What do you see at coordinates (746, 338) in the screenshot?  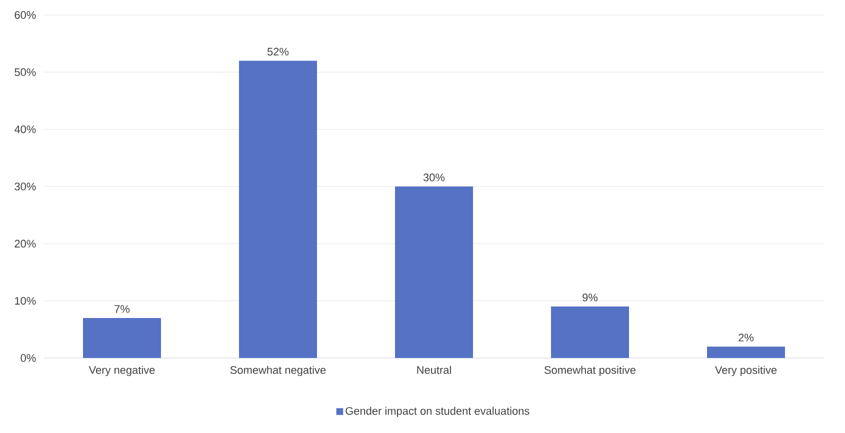 I see `data-label: 2%` at bounding box center [746, 338].